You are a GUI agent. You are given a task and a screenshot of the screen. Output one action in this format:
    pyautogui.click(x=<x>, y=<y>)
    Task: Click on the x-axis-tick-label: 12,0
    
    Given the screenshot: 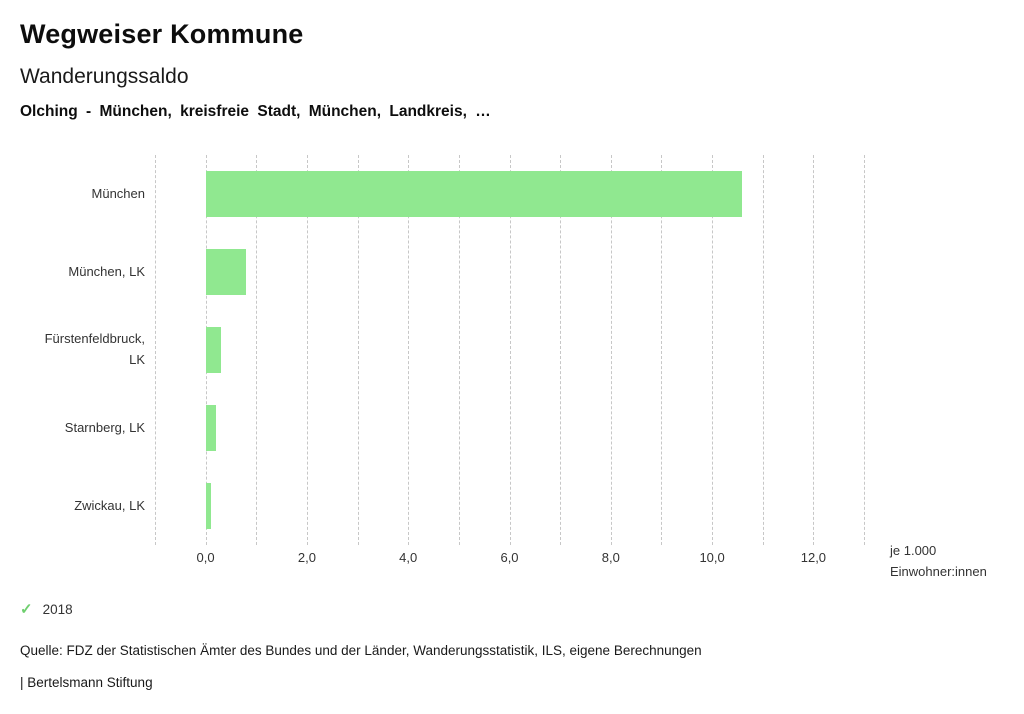 What is the action you would take?
    pyautogui.click(x=813, y=557)
    